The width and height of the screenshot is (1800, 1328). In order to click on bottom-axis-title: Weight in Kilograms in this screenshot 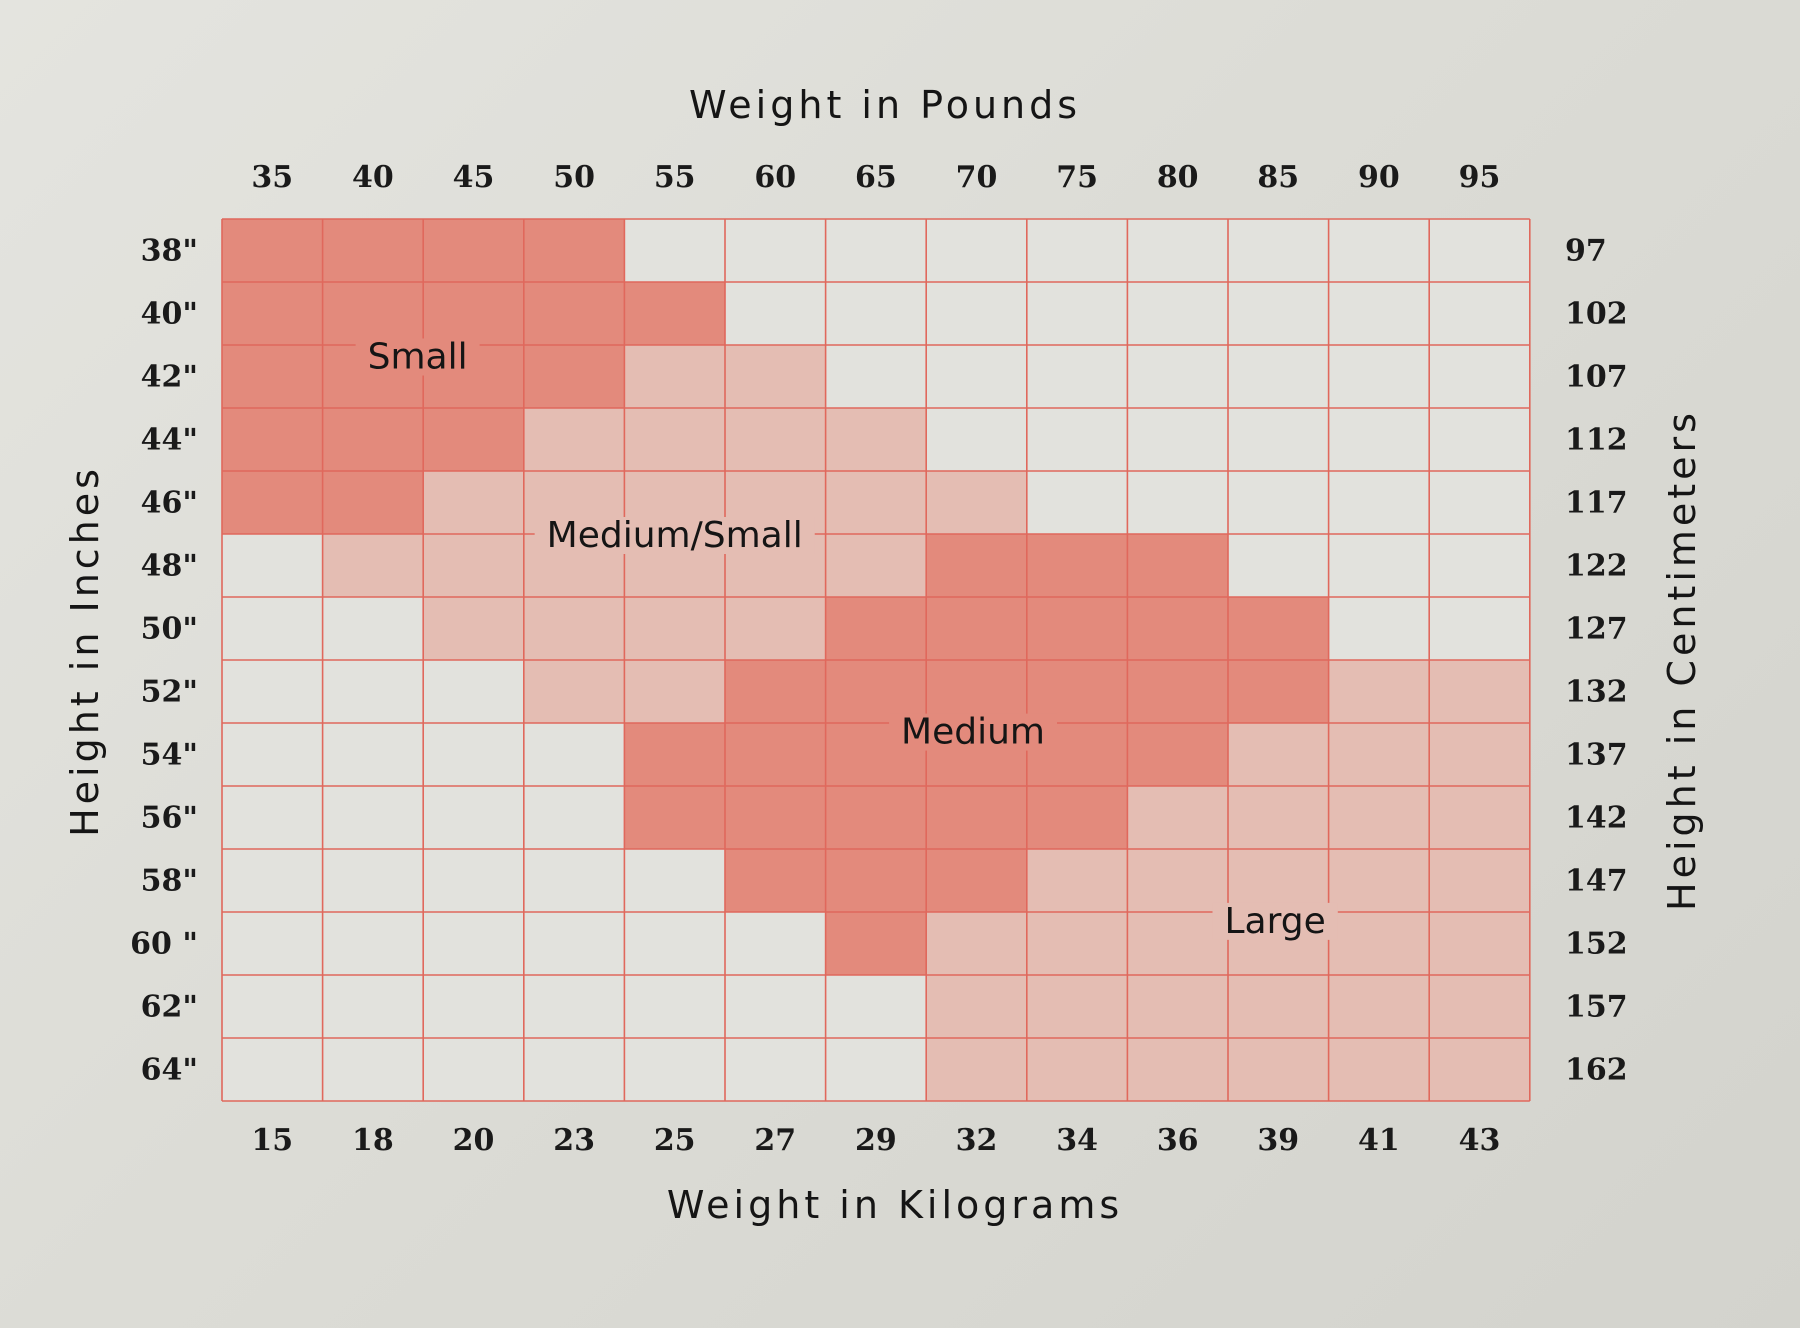, I will do `click(895, 1205)`.